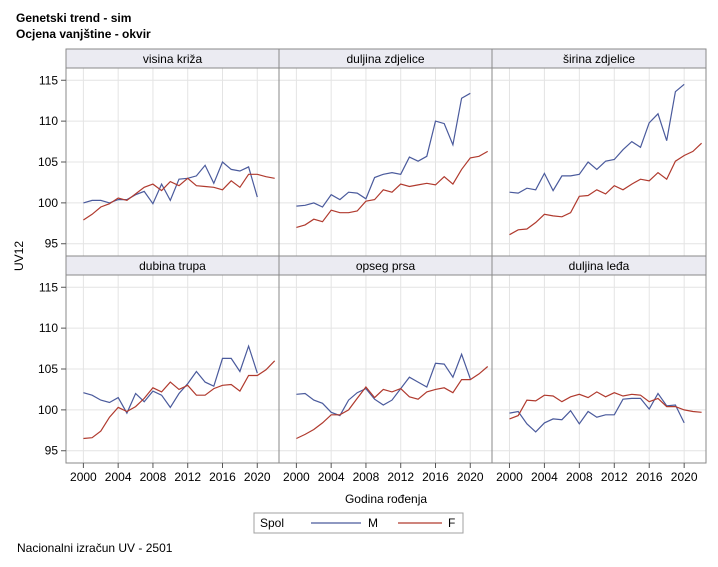 This screenshot has height=567, width=718. I want to click on panel-title: dubina trupa, so click(172, 266).